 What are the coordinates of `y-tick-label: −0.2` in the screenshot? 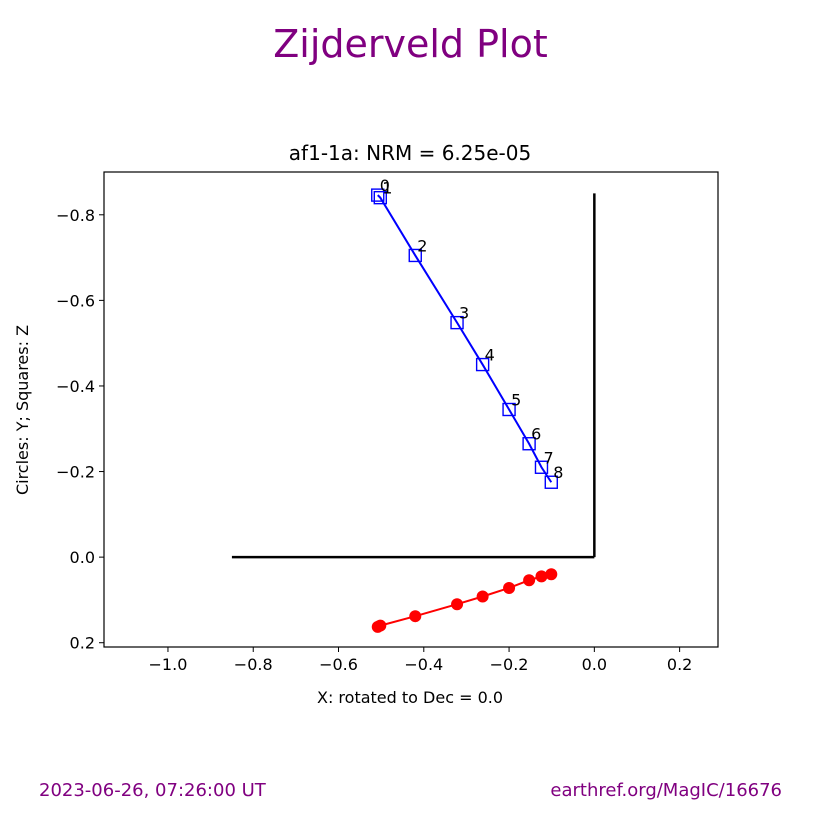 It's located at (75, 472).